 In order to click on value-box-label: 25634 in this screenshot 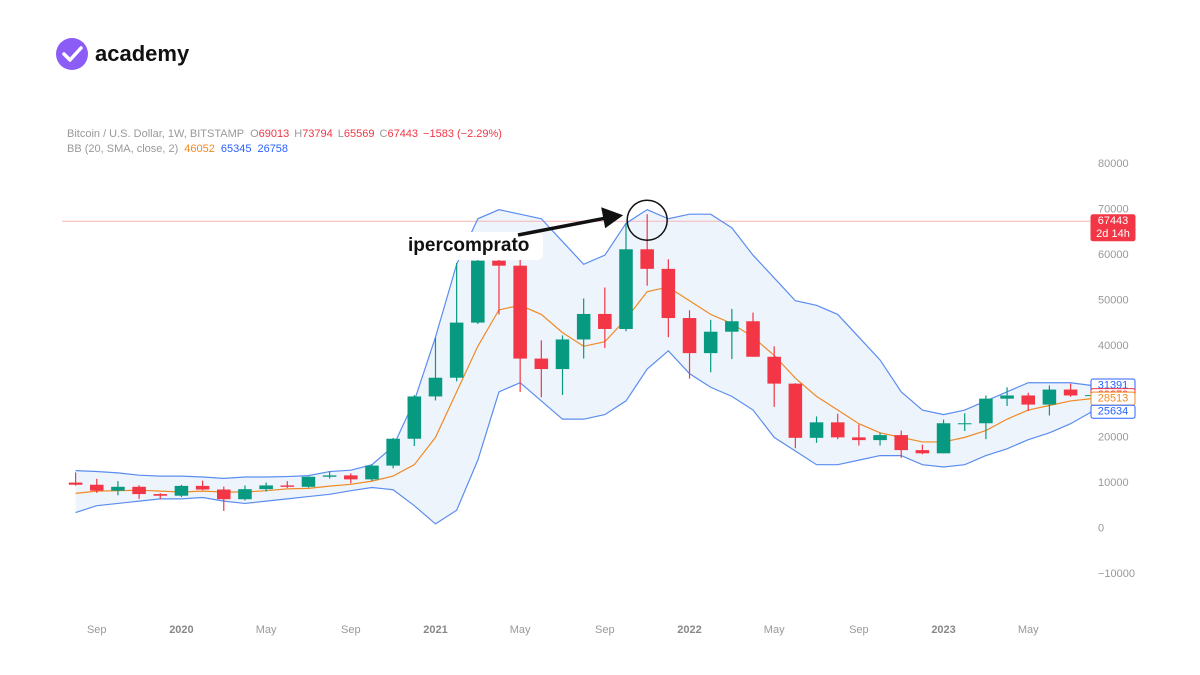, I will do `click(1113, 412)`.